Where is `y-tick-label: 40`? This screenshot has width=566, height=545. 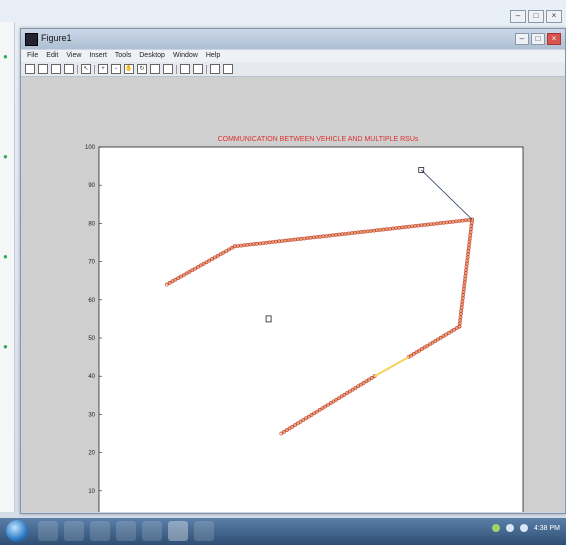
y-tick-label: 40 is located at coordinates (91, 377).